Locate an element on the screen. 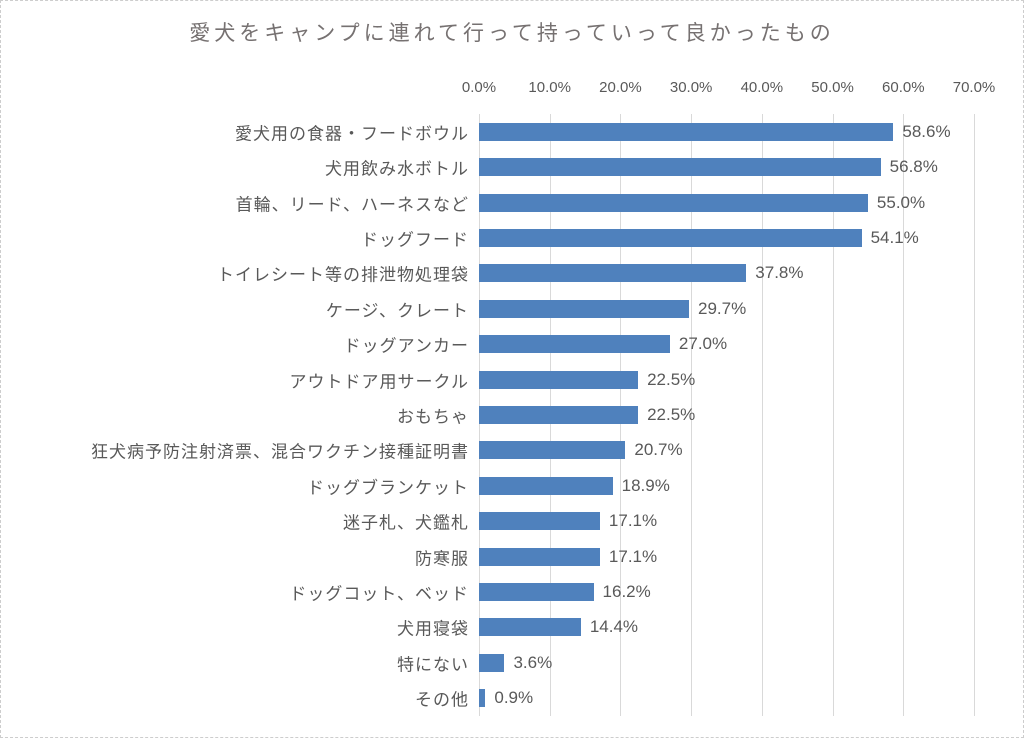 Image resolution: width=1024 pixels, height=738 pixels. value-label: 54.1% is located at coordinates (894, 237).